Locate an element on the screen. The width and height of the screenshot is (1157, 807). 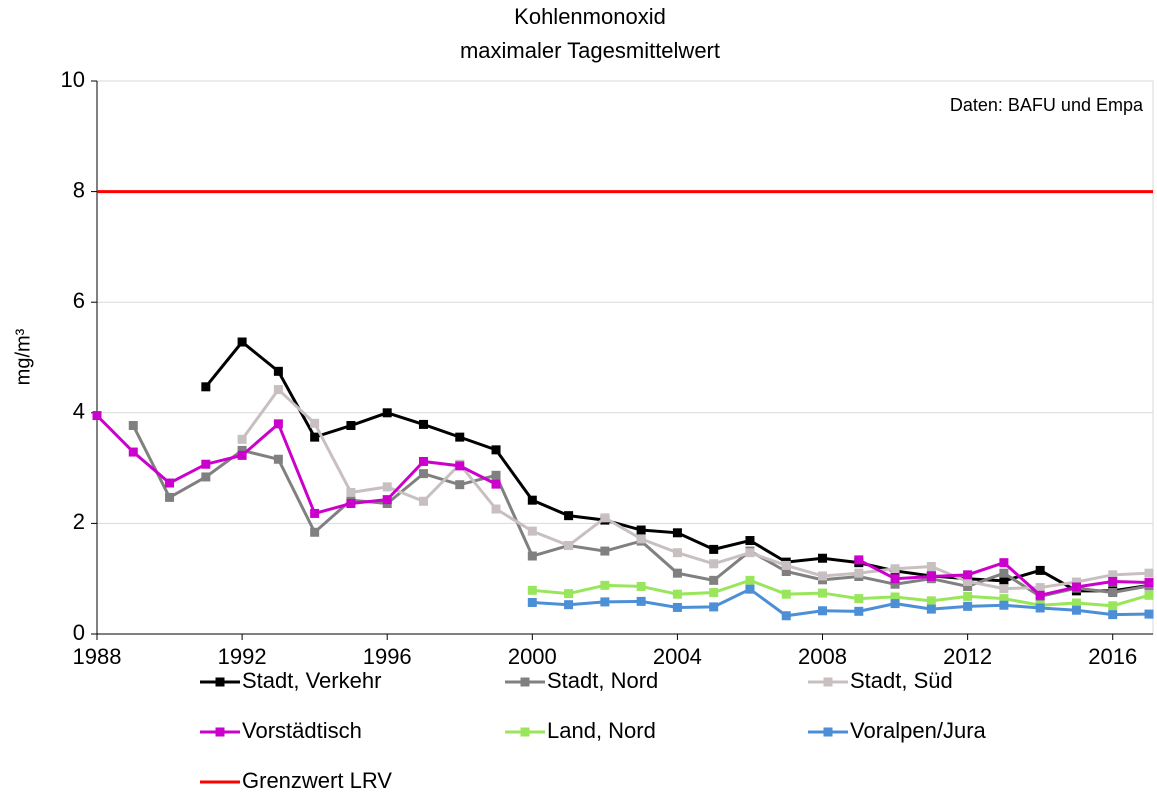
y-tick-label: 2 is located at coordinates (79, 521).